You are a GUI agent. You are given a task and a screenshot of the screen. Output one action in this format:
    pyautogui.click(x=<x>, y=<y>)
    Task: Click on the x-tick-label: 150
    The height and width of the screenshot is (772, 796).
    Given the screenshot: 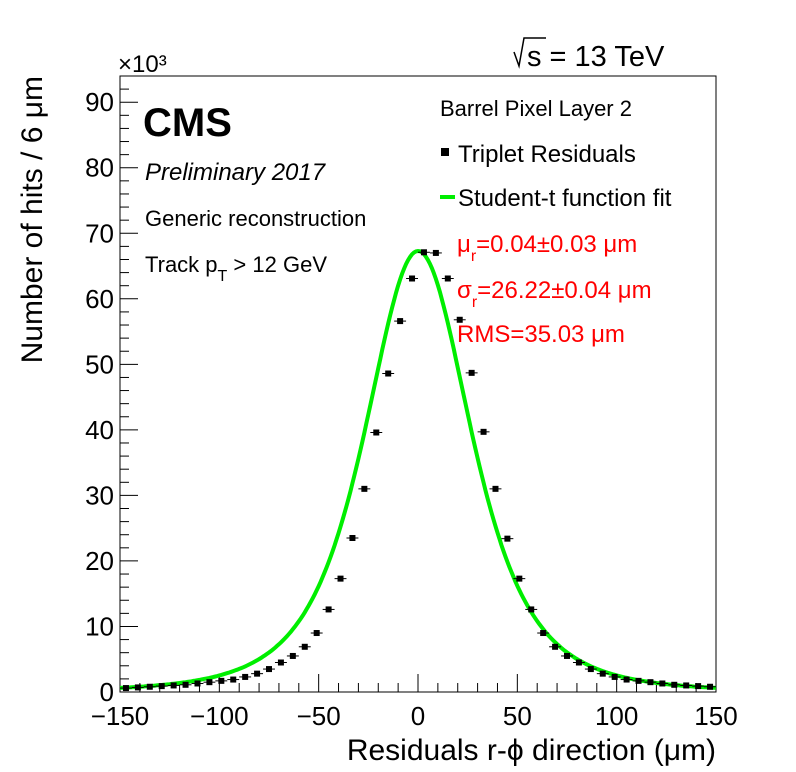 What is the action you would take?
    pyautogui.click(x=715, y=716)
    